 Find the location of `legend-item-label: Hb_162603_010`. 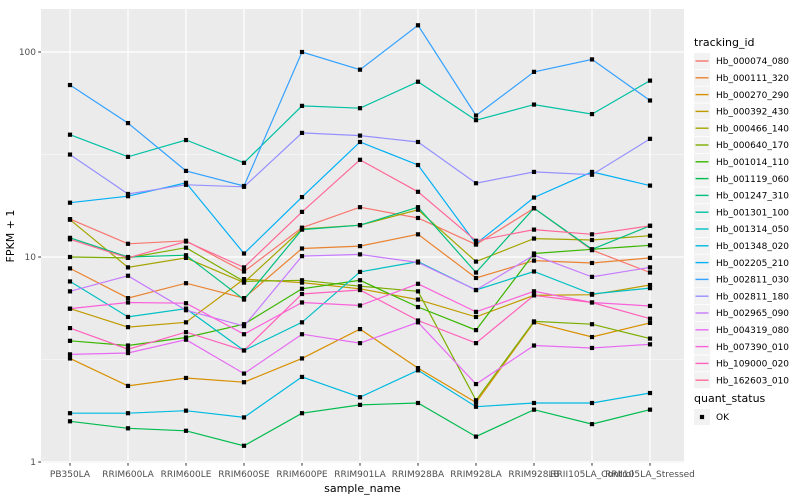

legend-item-label: Hb_162603_010 is located at coordinates (752, 381).